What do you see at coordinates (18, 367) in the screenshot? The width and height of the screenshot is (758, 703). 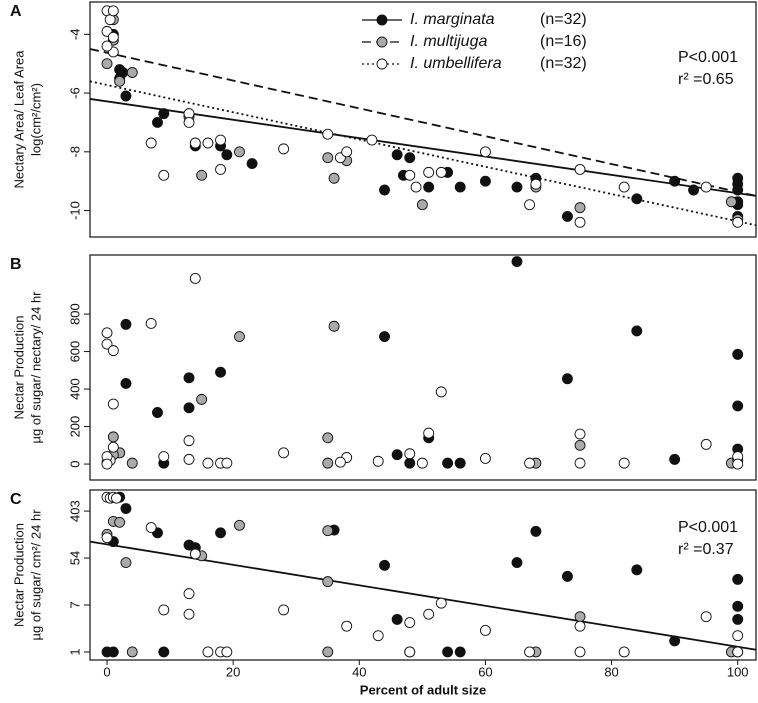 I see `y-axis-label: Nectar Production` at bounding box center [18, 367].